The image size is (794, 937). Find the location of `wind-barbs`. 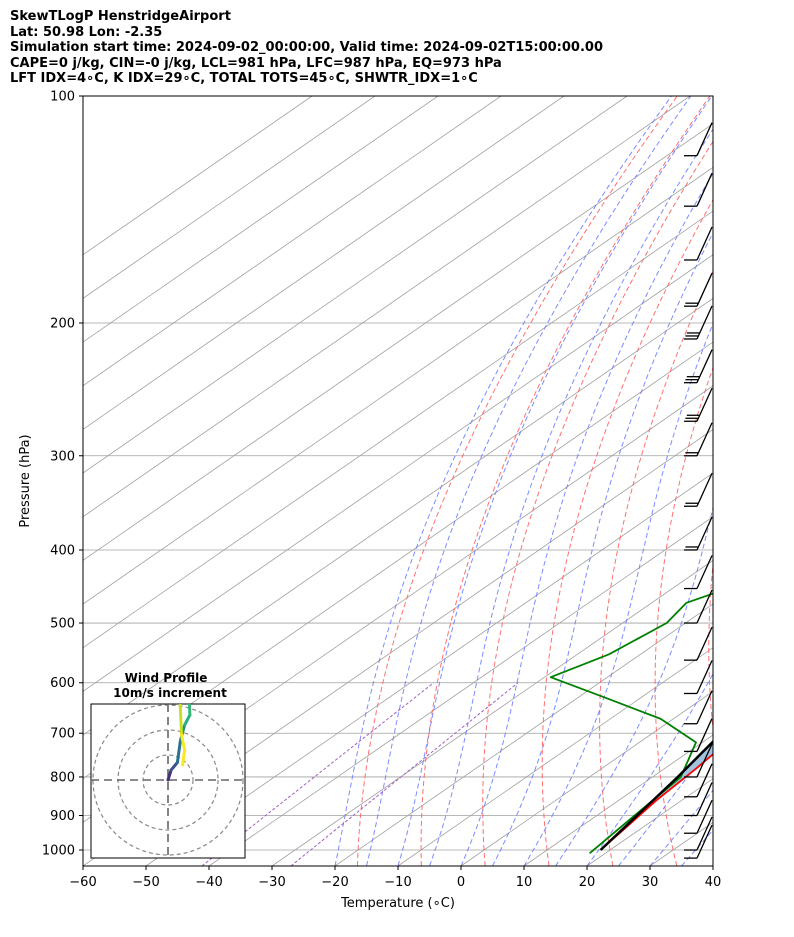

wind-barbs is located at coordinates (698, 490).